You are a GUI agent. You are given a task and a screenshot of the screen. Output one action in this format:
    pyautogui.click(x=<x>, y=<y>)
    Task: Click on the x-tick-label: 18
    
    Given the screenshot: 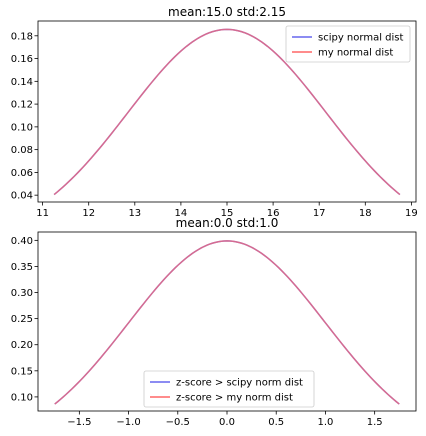 What is the action you would take?
    pyautogui.click(x=365, y=213)
    